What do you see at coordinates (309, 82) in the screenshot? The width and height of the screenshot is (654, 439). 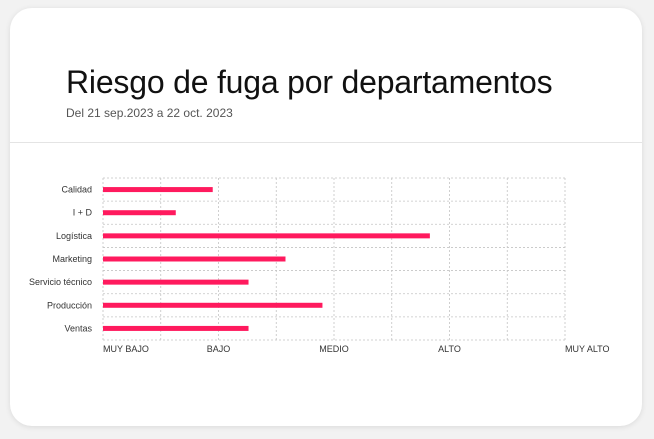 I see `chart-title: Riesgo de fuga por departamentos` at bounding box center [309, 82].